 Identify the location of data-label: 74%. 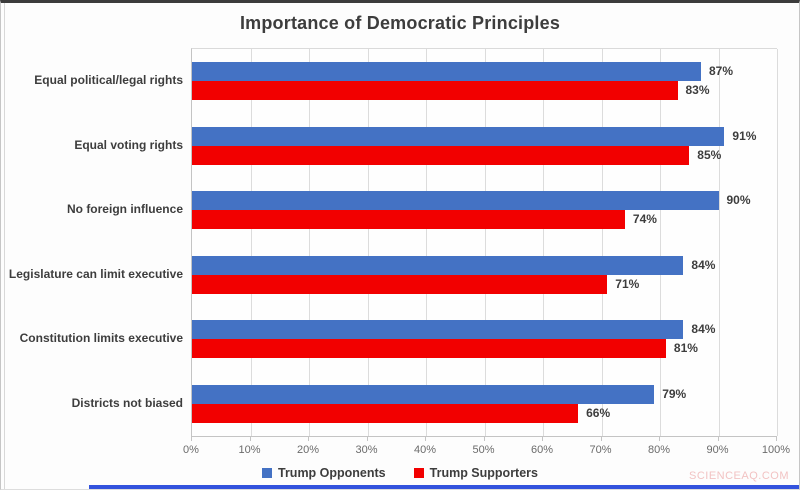
(644, 219).